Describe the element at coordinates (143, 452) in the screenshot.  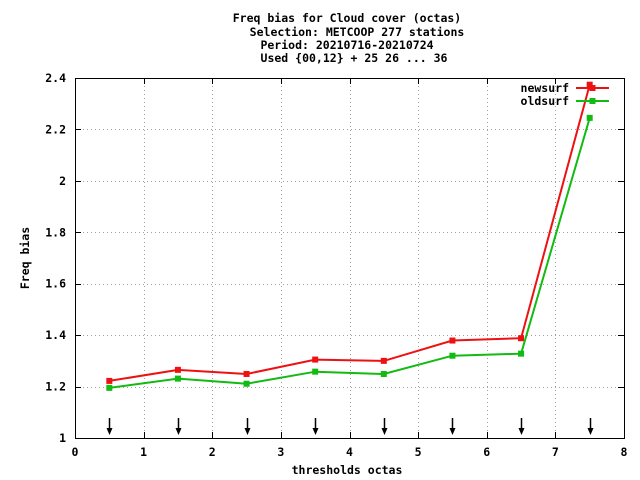
I see `x-tick-label: 1` at that location.